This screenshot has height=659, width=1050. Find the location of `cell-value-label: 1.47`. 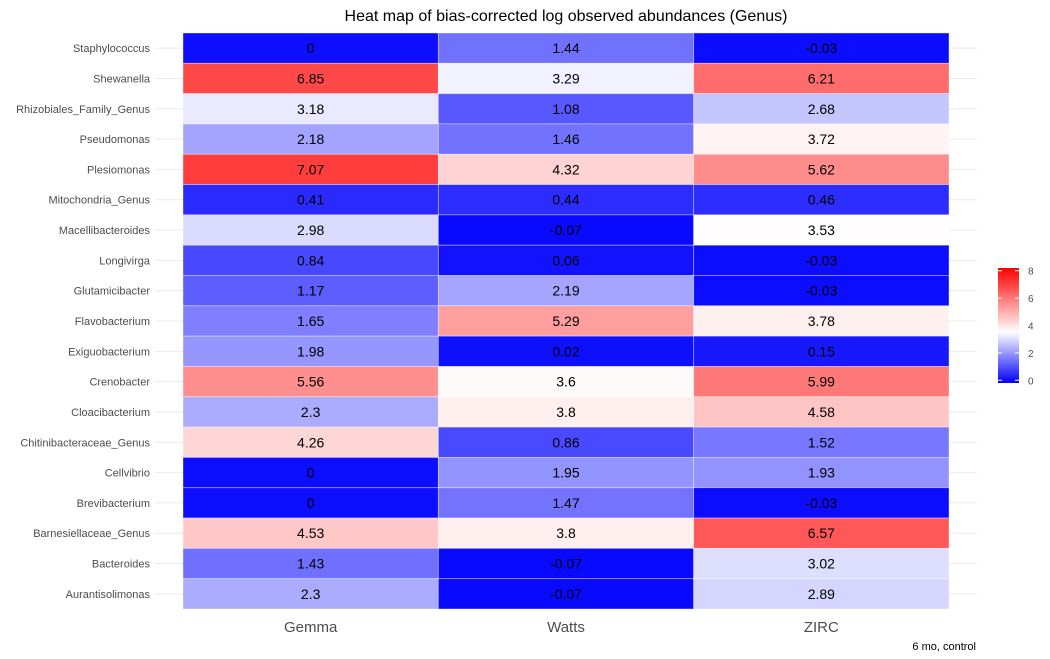

cell-value-label: 1.47 is located at coordinates (565, 503).